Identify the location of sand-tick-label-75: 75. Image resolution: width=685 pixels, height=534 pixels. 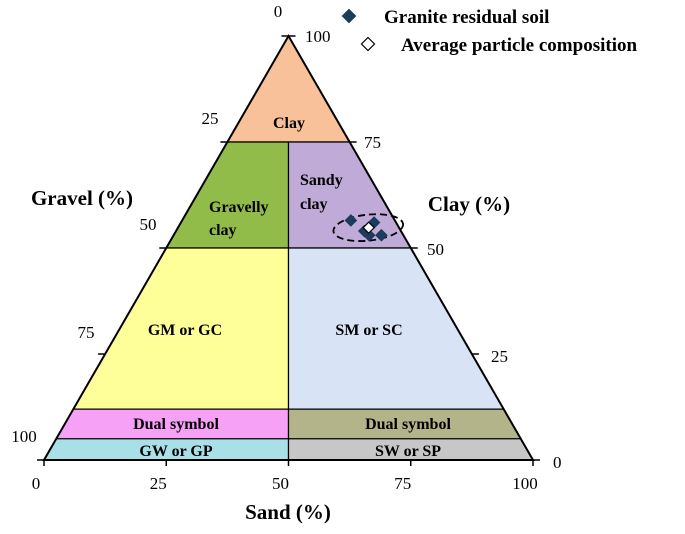
(402, 483).